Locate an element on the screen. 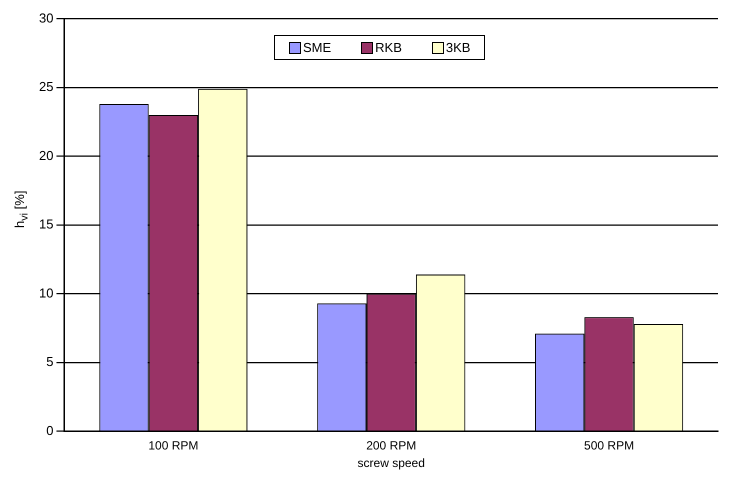 The width and height of the screenshot is (729, 483). y-tick-label: 25 is located at coordinates (46, 86).